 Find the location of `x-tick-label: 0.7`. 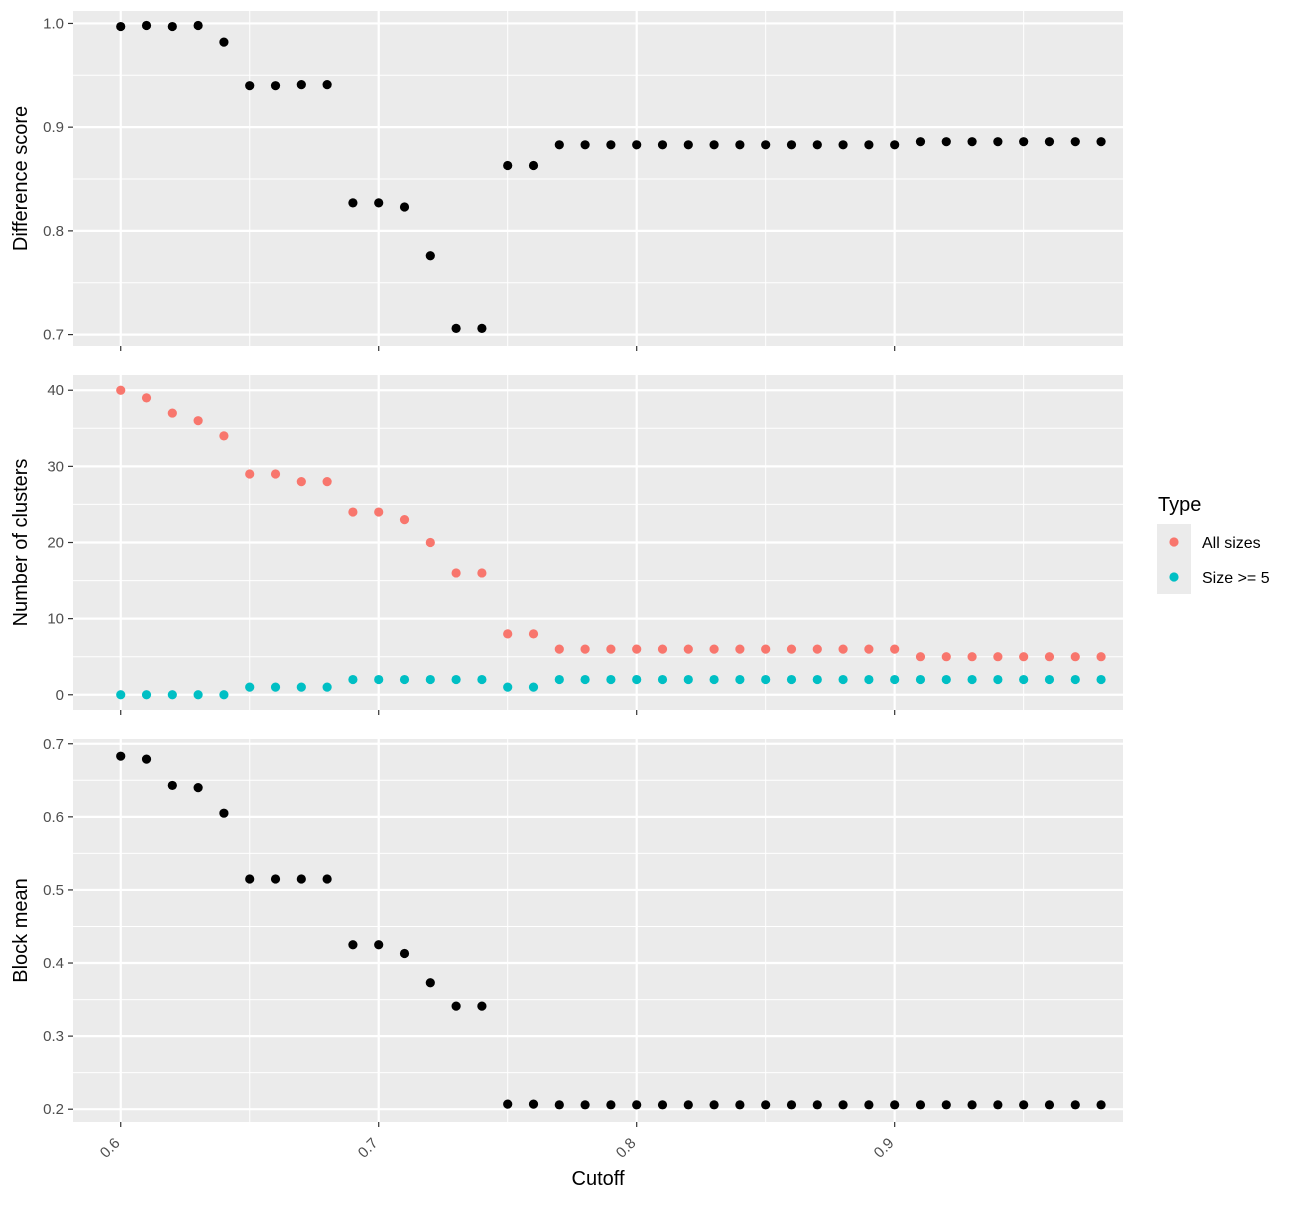

x-tick-label: 0.7 is located at coordinates (368, 1148).